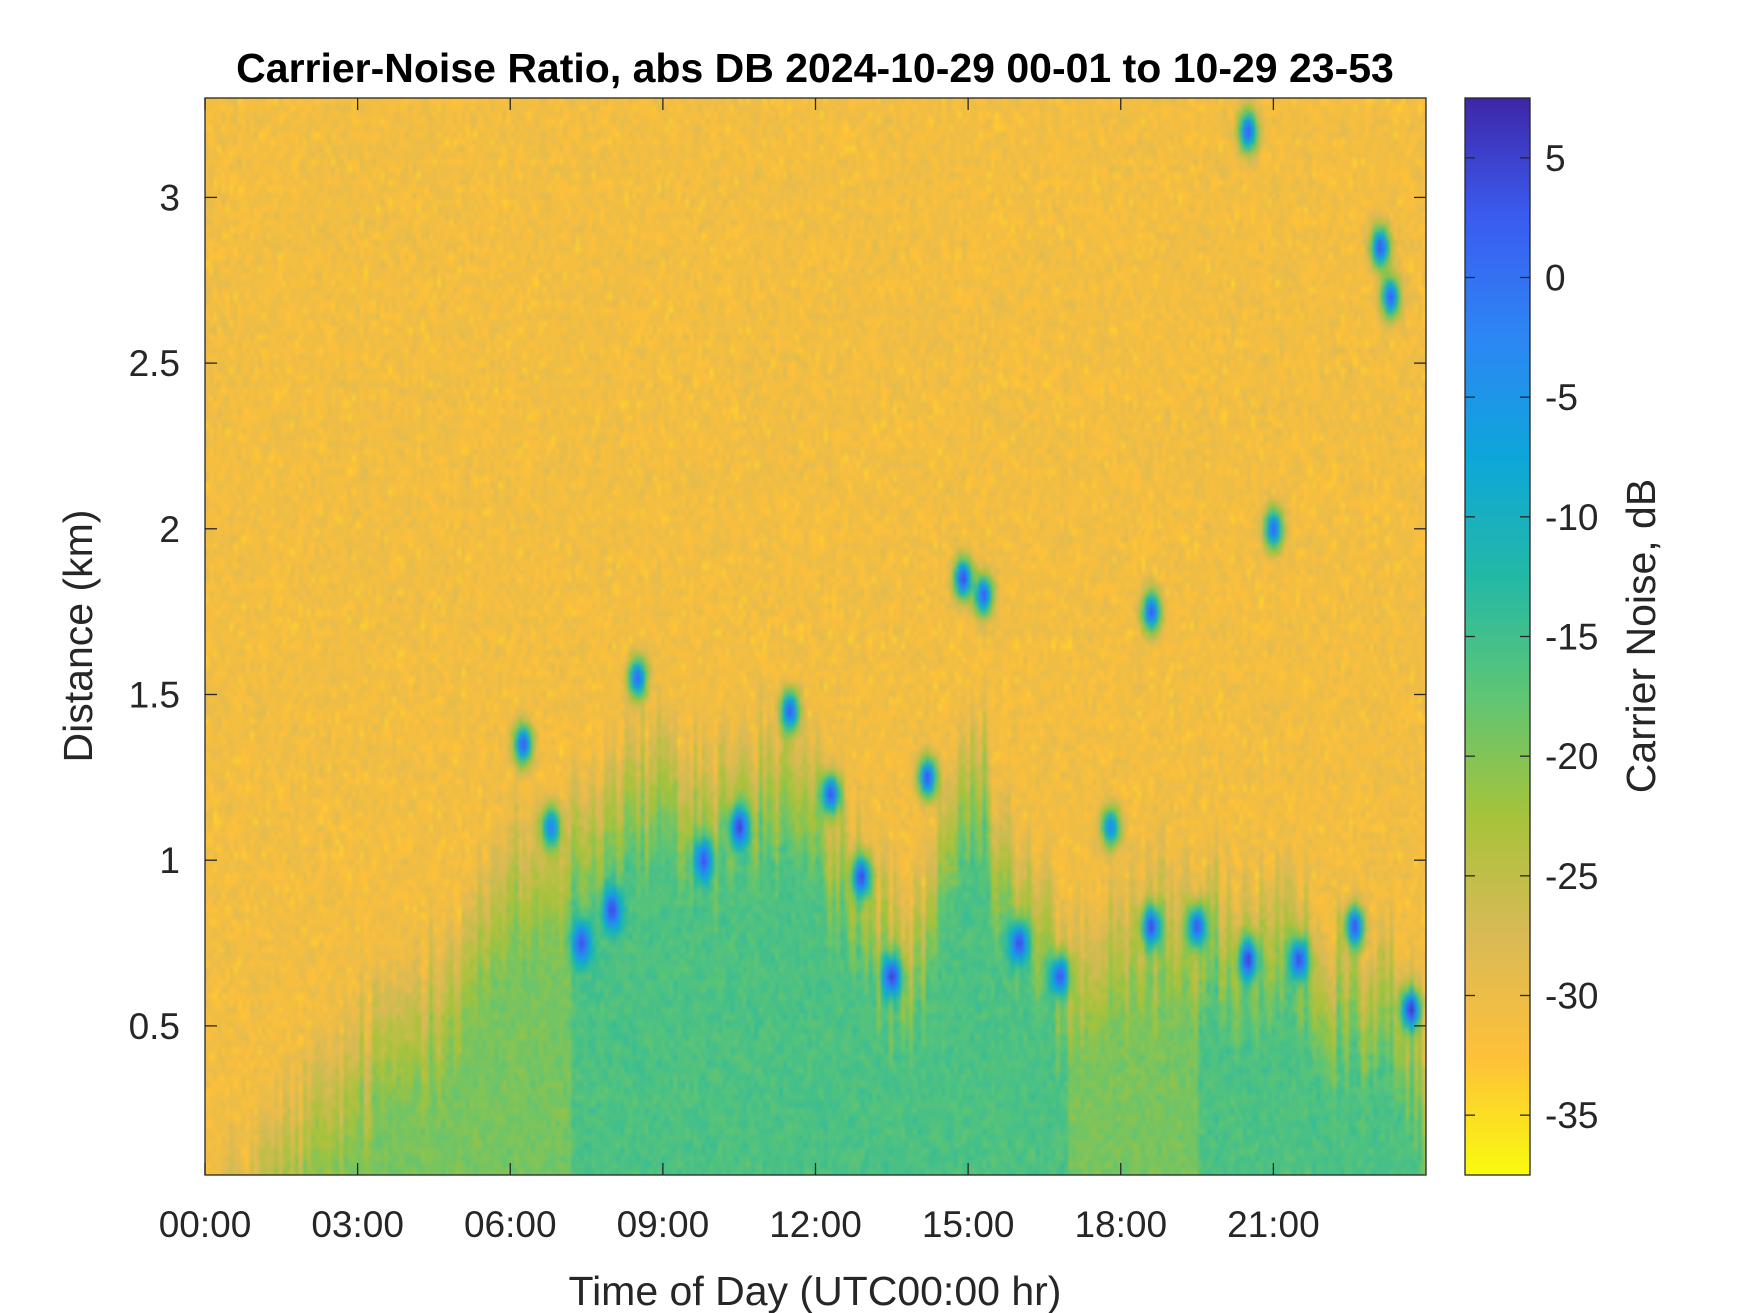 This screenshot has width=1750, height=1313. I want to click on x-tick-label: 06:00, so click(510, 1224).